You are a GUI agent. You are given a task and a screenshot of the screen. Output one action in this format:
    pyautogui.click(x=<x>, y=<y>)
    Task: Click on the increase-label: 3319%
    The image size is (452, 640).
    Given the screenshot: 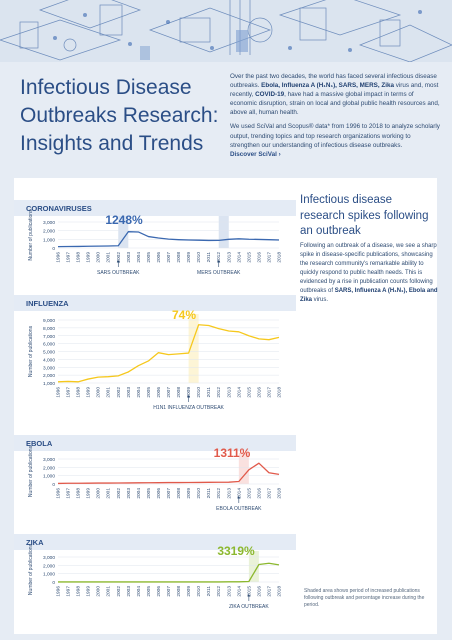 What is the action you would take?
    pyautogui.click(x=236, y=551)
    